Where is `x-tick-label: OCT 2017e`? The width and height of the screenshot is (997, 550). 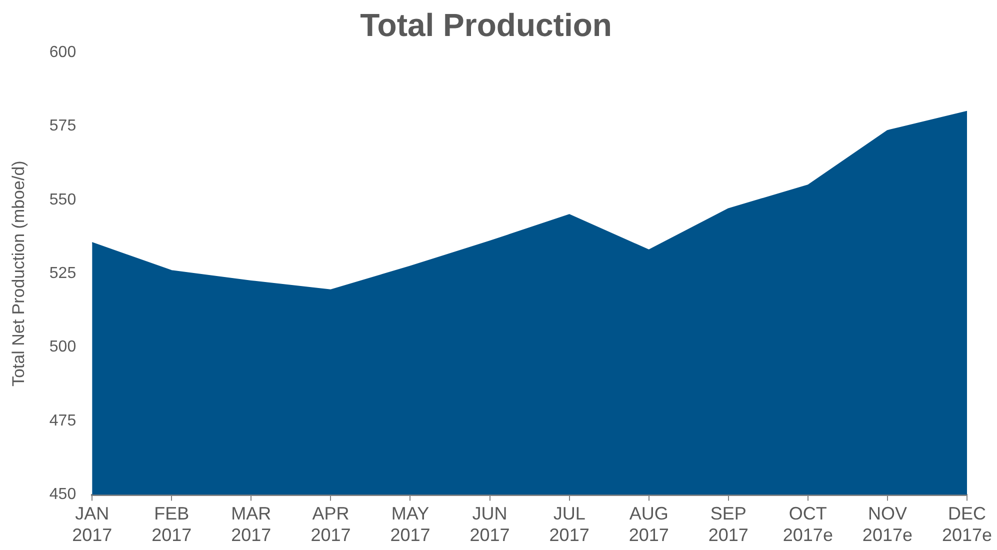 x-tick-label: OCT 2017e is located at coordinates (807, 525).